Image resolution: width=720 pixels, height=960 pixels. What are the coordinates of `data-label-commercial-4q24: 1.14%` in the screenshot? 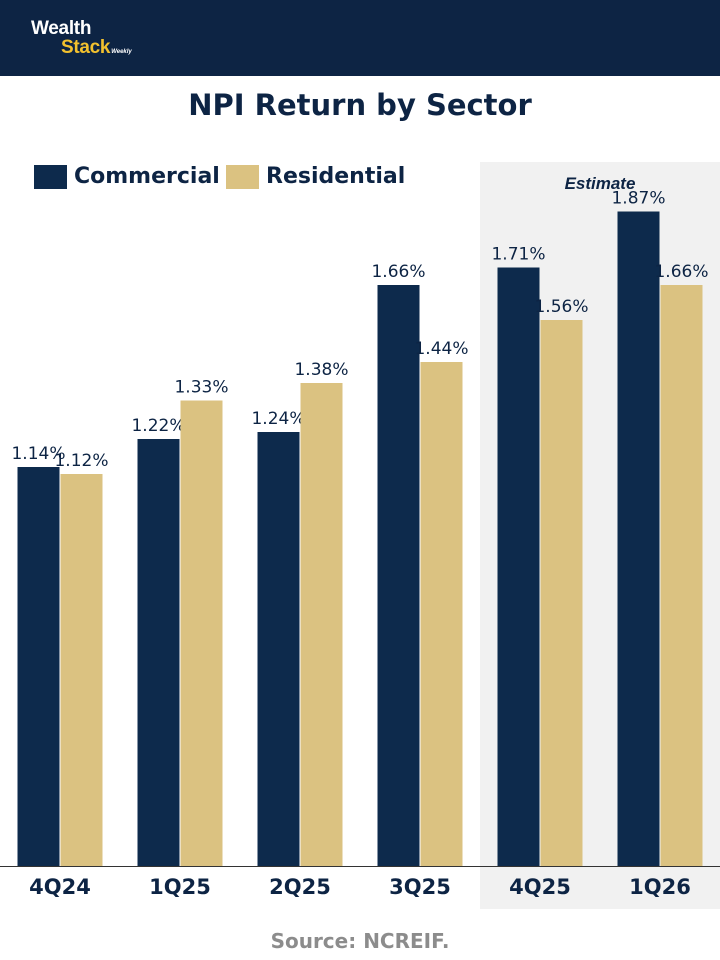 It's located at (38, 454).